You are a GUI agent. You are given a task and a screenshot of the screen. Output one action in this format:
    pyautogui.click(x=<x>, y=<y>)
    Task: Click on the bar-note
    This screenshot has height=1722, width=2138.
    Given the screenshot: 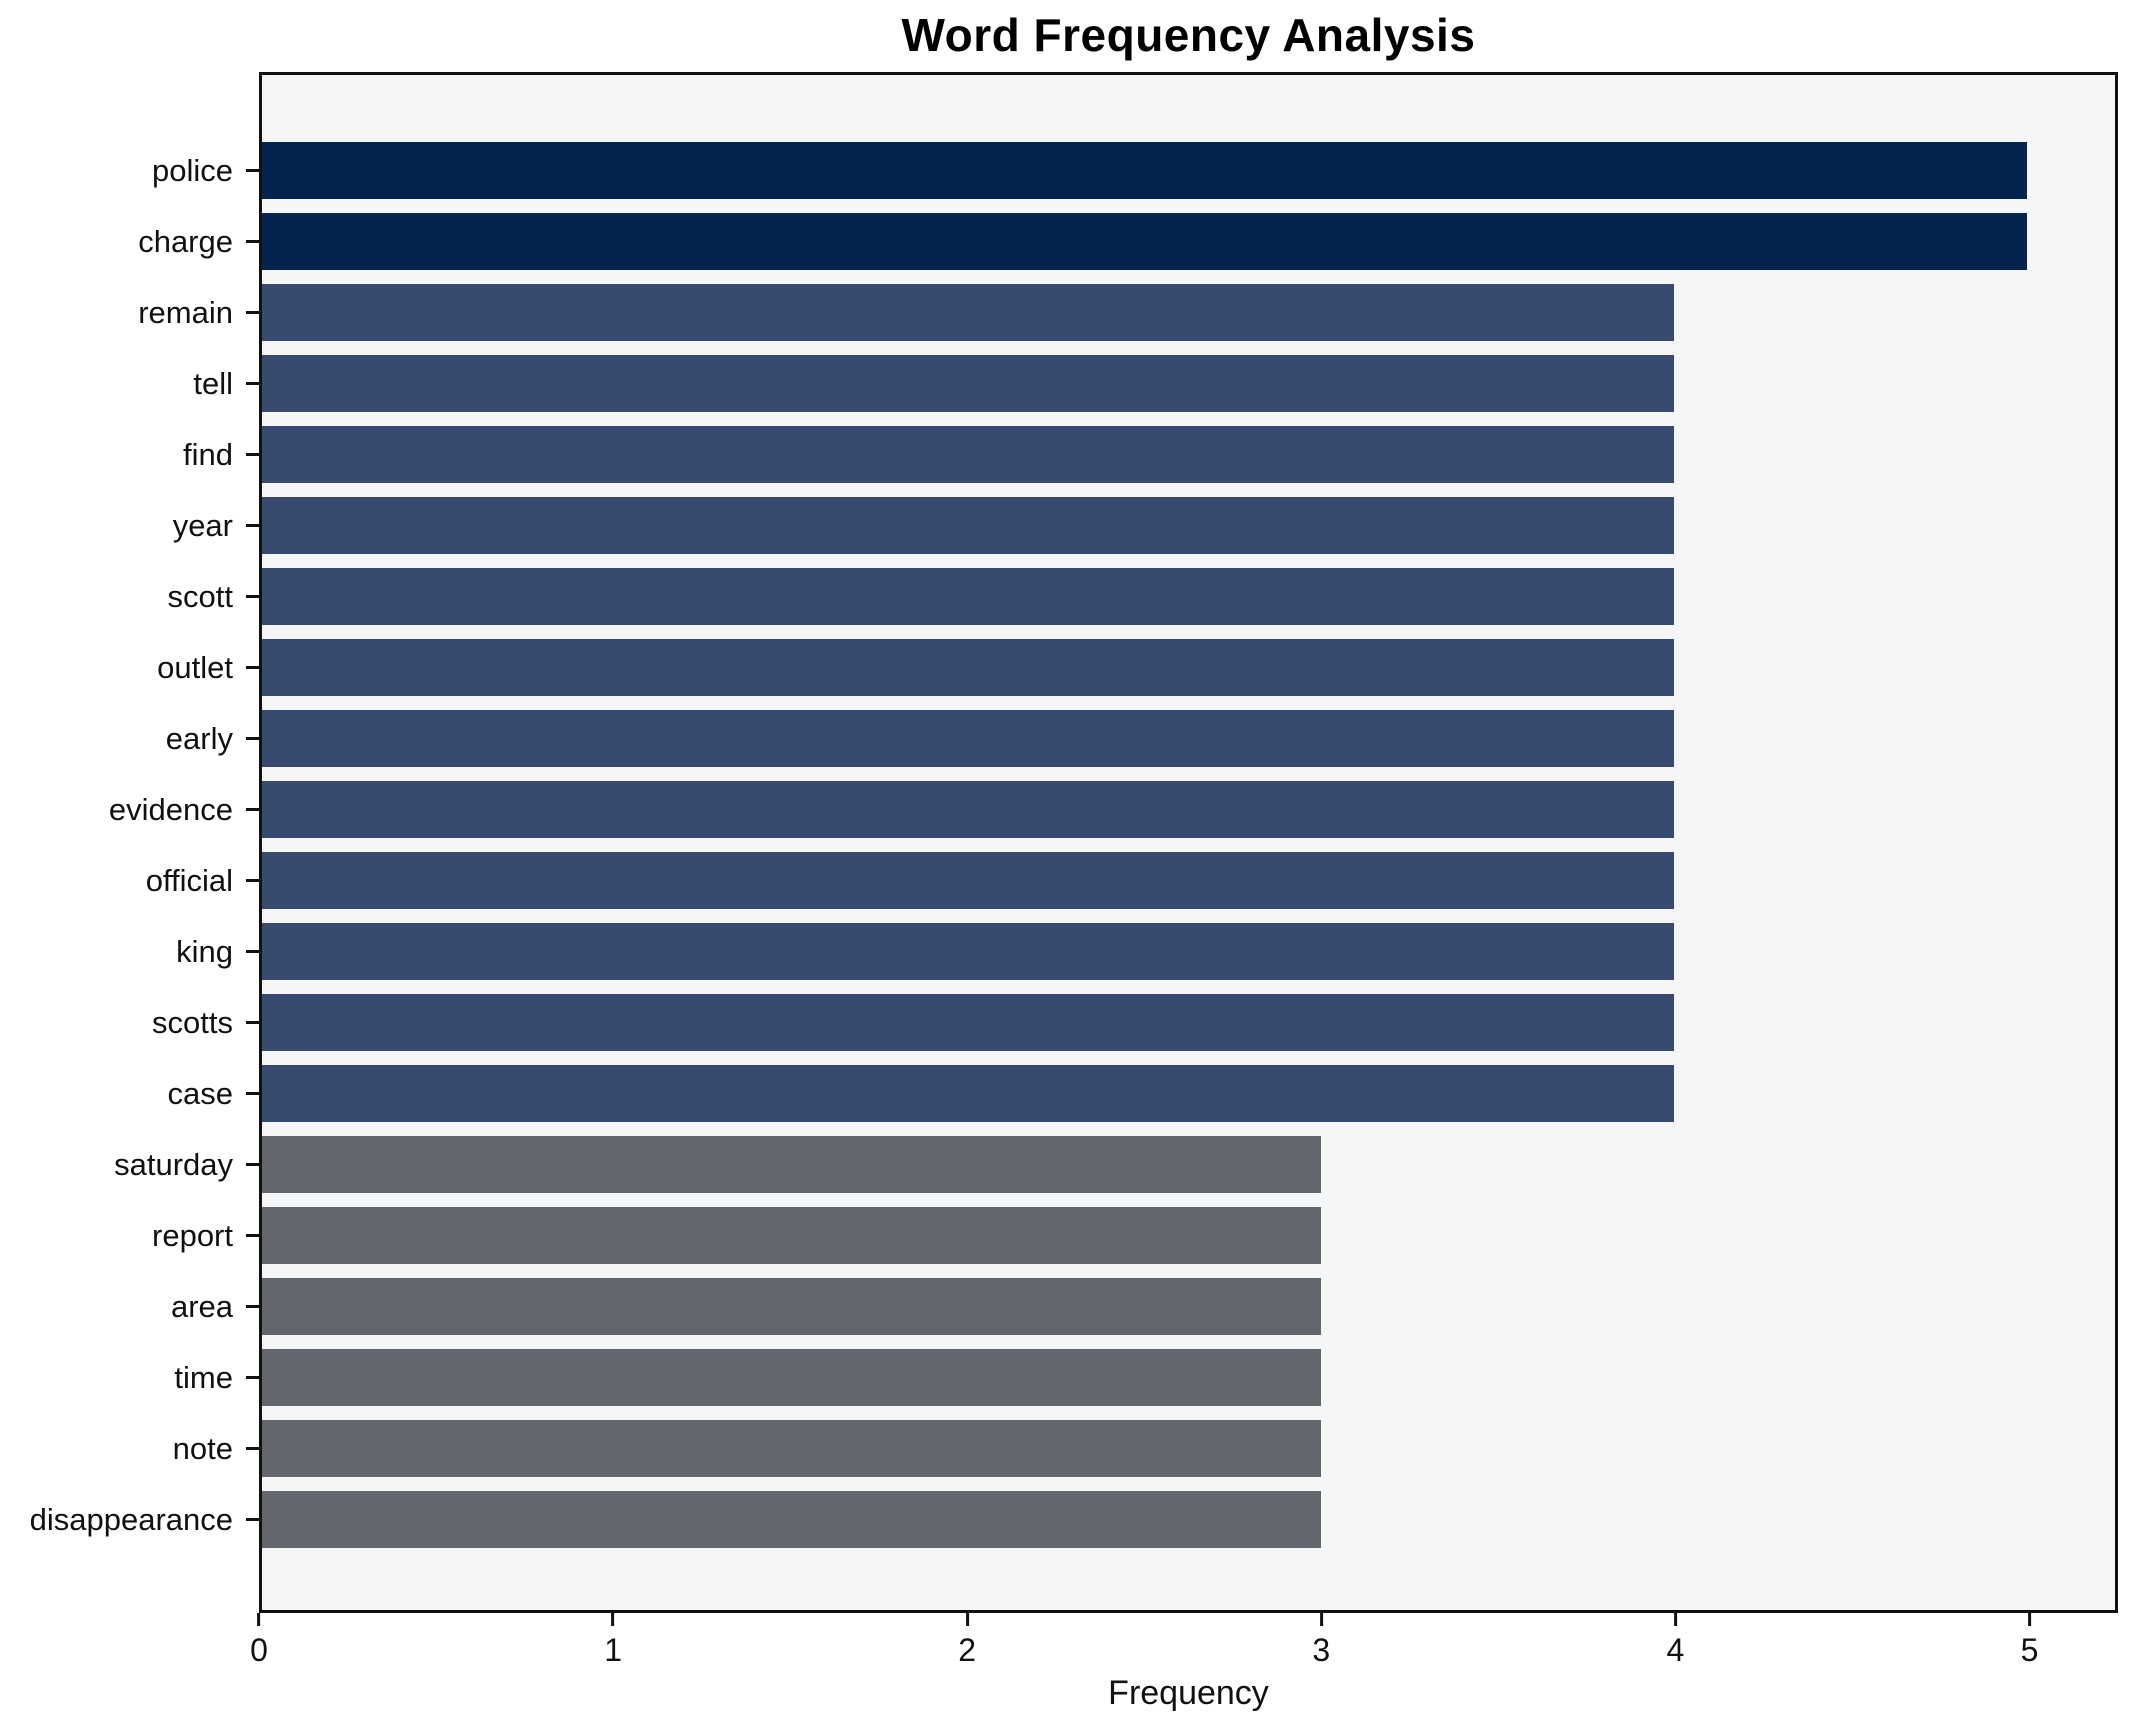 What is the action you would take?
    pyautogui.click(x=791, y=1448)
    